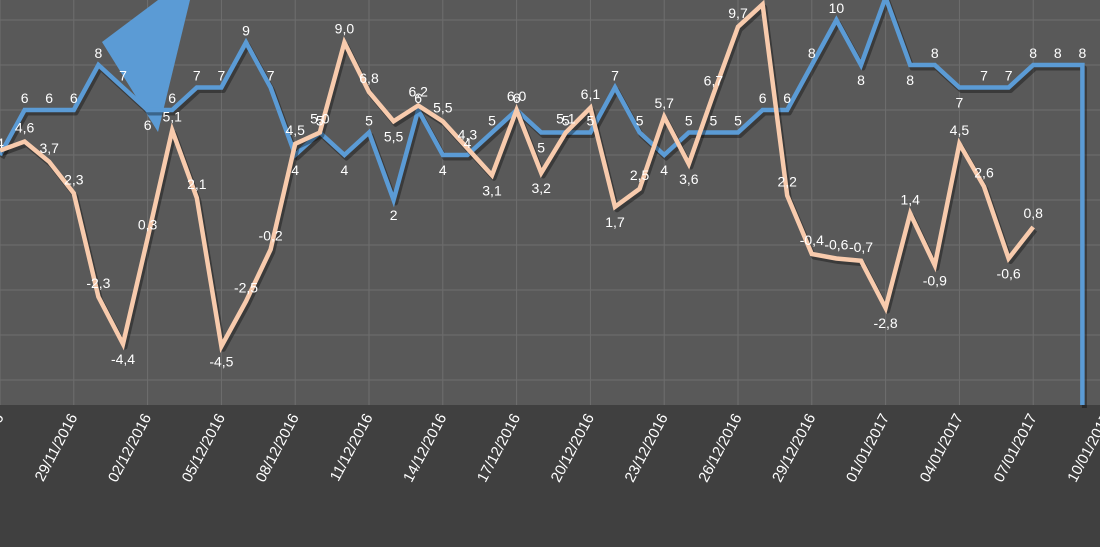  Describe the element at coordinates (246, 287) in the screenshot. I see `data-label: -2,5` at that location.